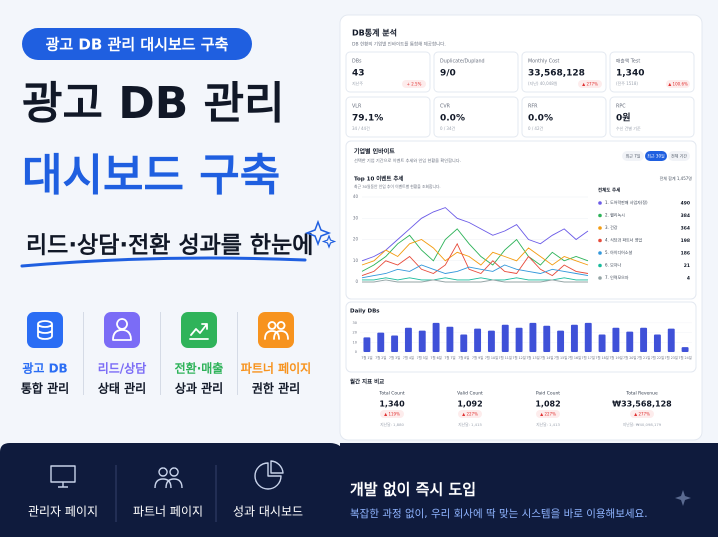  I want to click on kpi-value: 33,568,128, so click(556, 74).